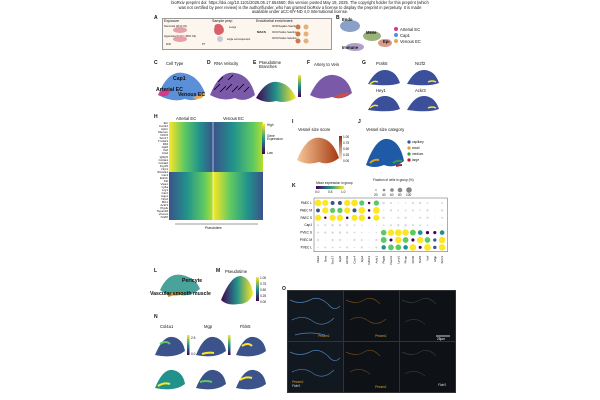 The image size is (600, 400). Describe the element at coordinates (198, 96) in the screenshot. I see `venous-cluster` at that location.